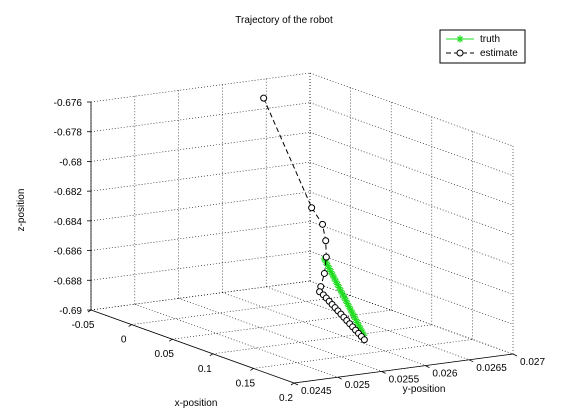  Describe the element at coordinates (68, 103) in the screenshot. I see `z-tick-label: -0.676` at that location.